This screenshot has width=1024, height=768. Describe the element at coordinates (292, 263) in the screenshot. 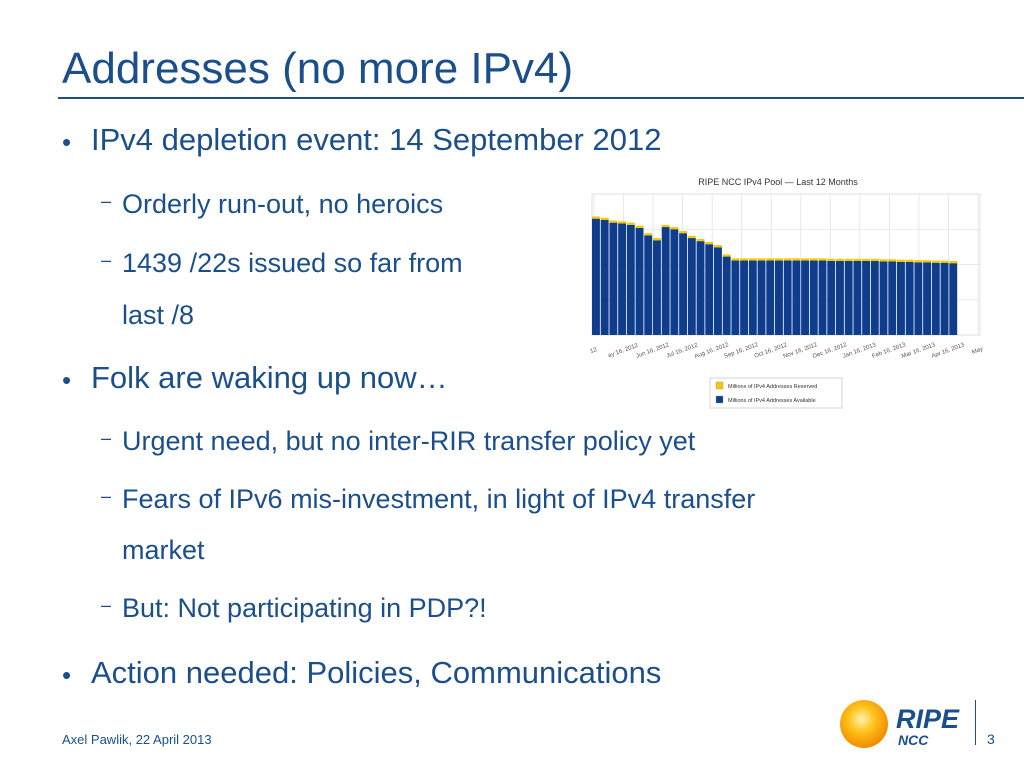

I see `sub-bullet-1-2-text: 1439 /22s issued so far from` at that location.